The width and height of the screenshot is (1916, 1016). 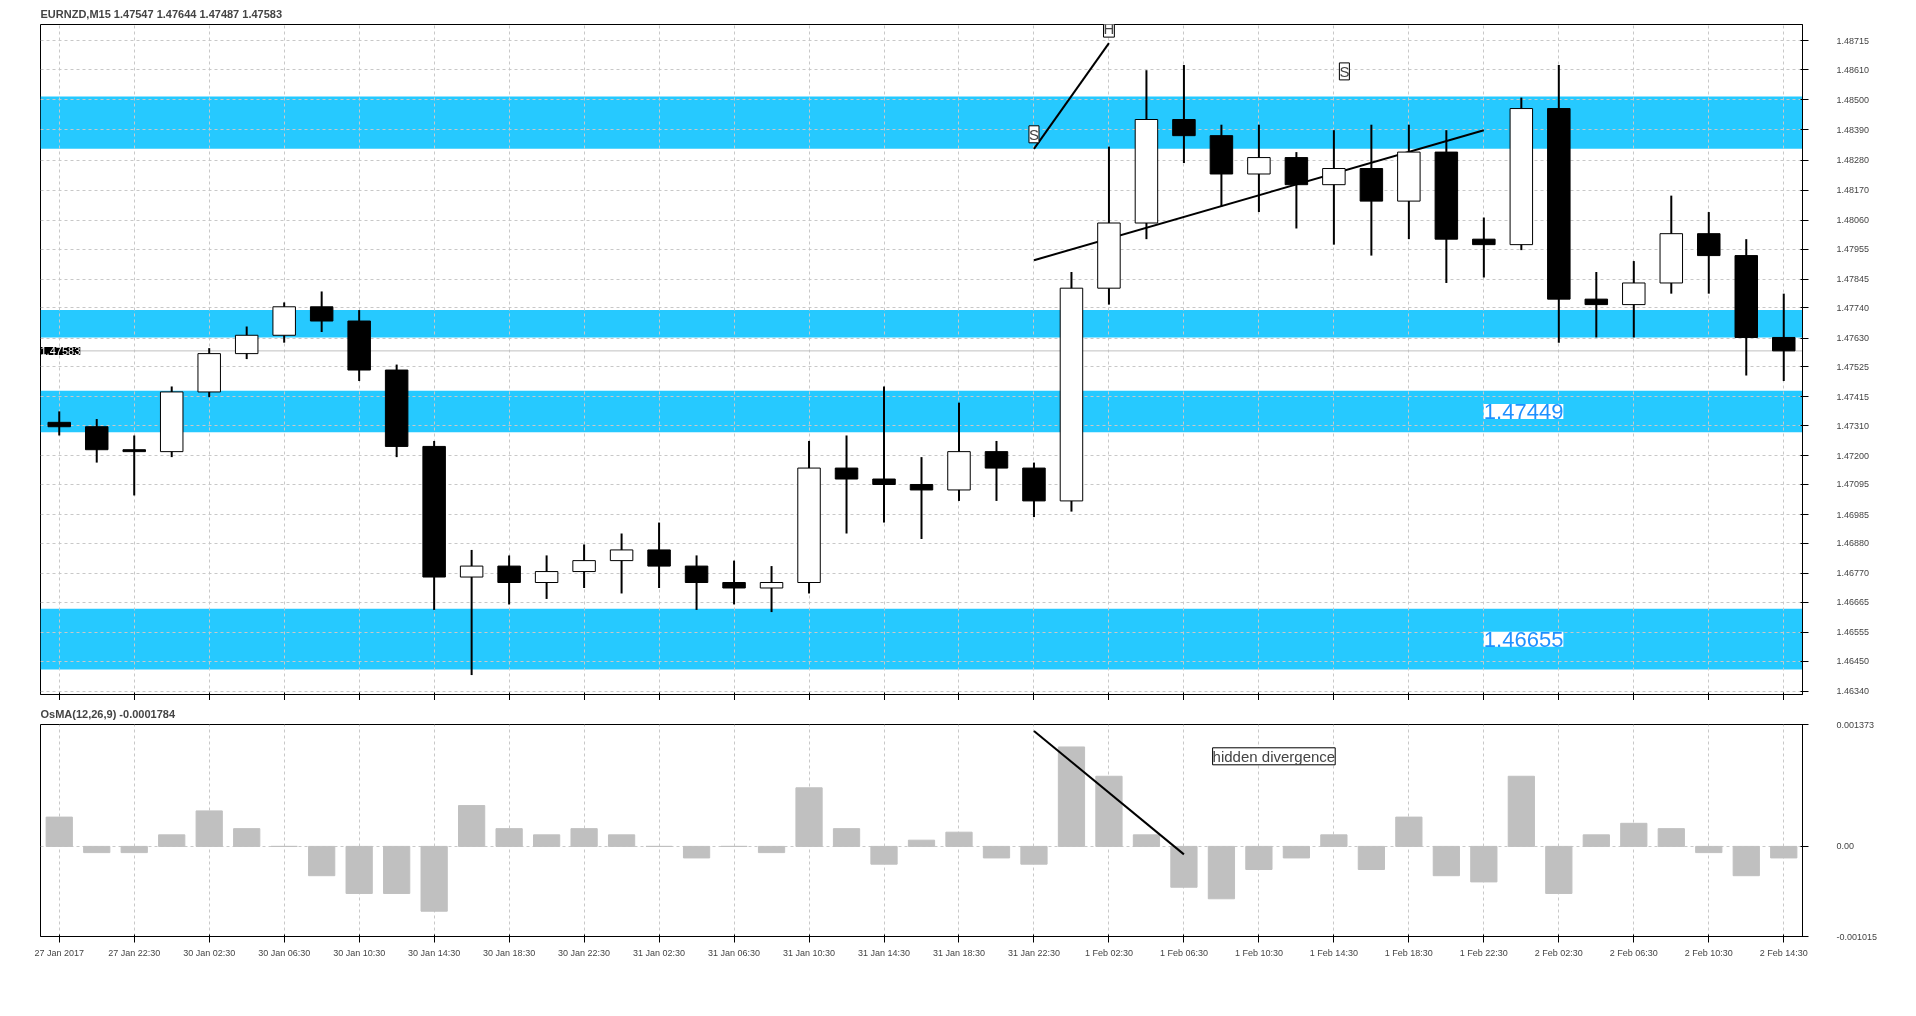 What do you see at coordinates (1853, 99) in the screenshot?
I see `y-tick-label: 1.48500` at bounding box center [1853, 99].